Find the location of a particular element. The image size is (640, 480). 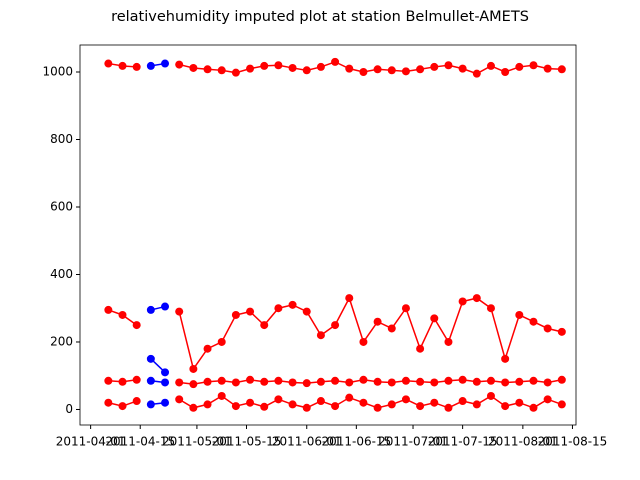

x-tick-label: 2011-07-01 is located at coordinates (413, 442).